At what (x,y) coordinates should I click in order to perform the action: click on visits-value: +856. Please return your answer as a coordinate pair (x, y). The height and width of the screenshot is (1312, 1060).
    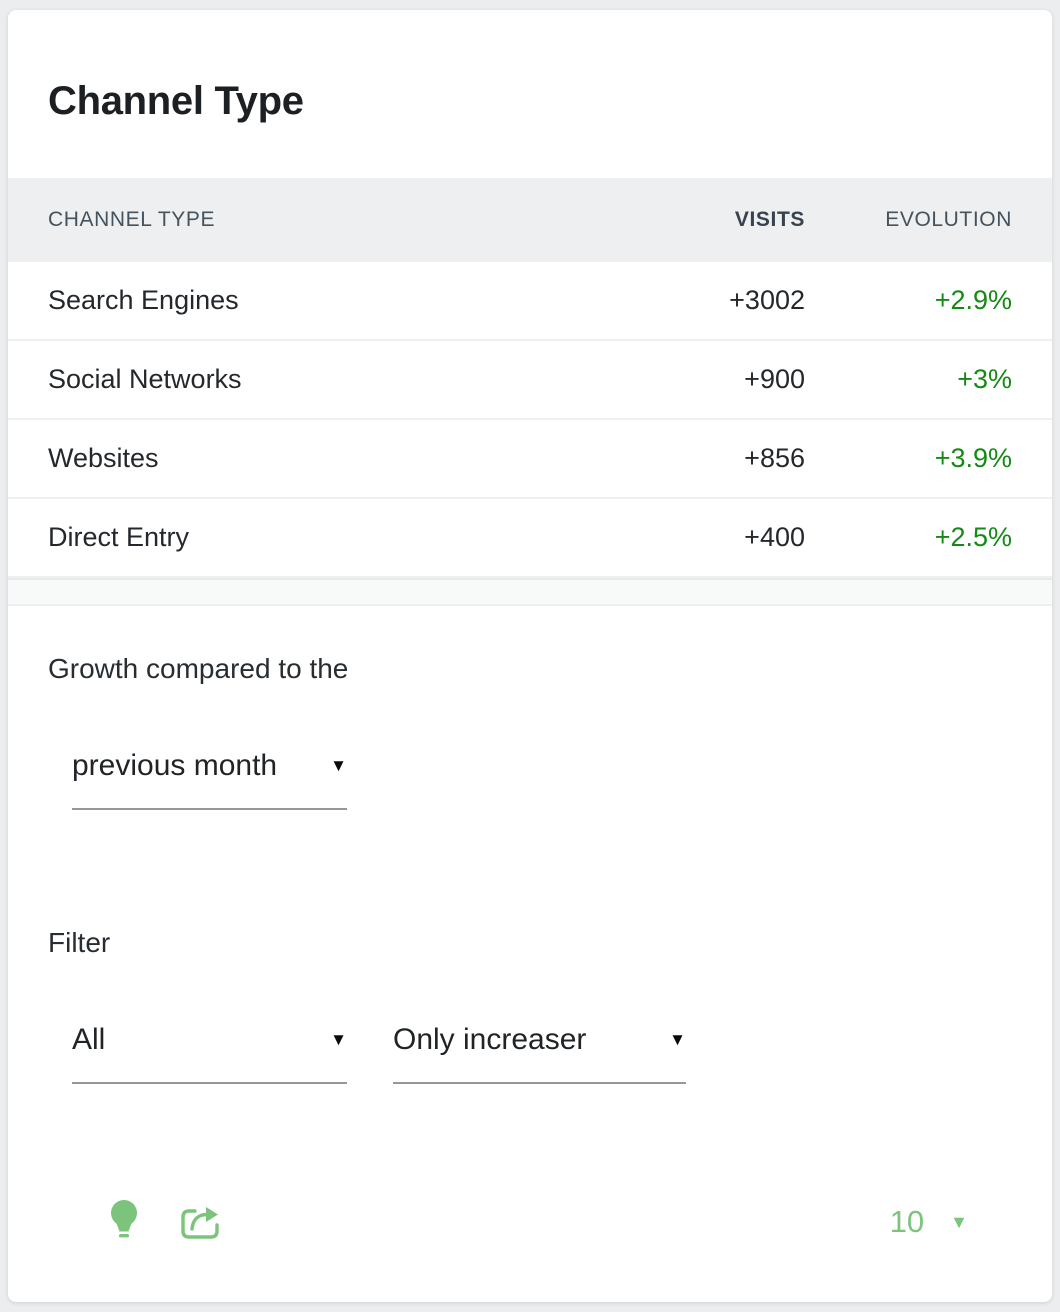
    Looking at the image, I should click on (774, 458).